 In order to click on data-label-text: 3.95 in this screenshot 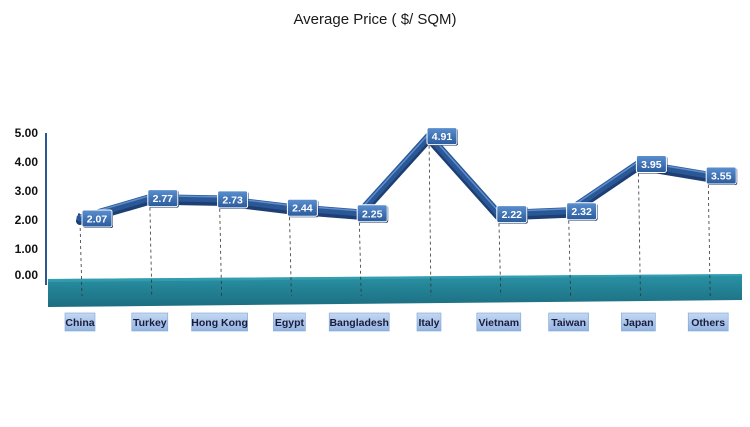, I will do `click(651, 165)`.